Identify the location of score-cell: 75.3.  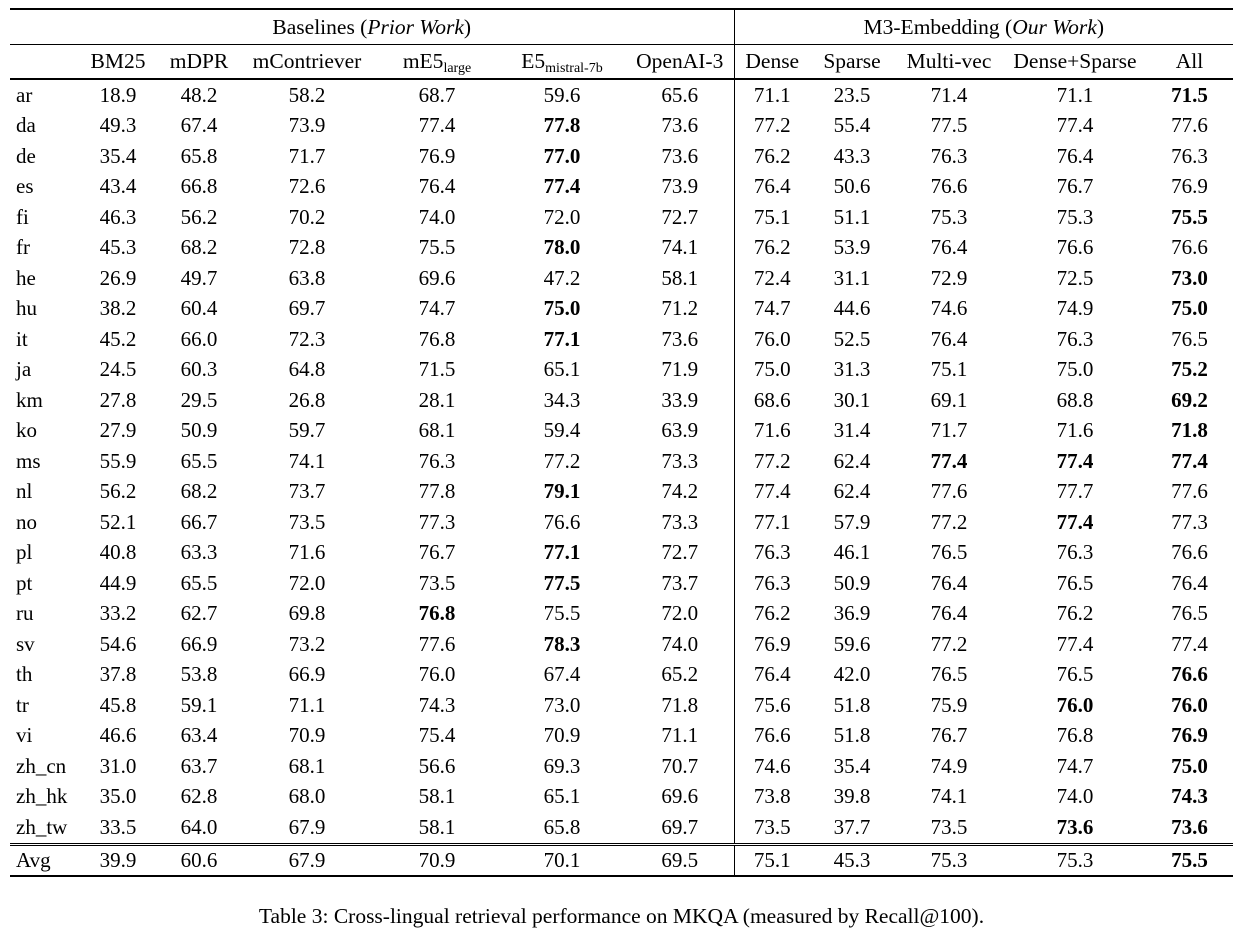
(1075, 859).